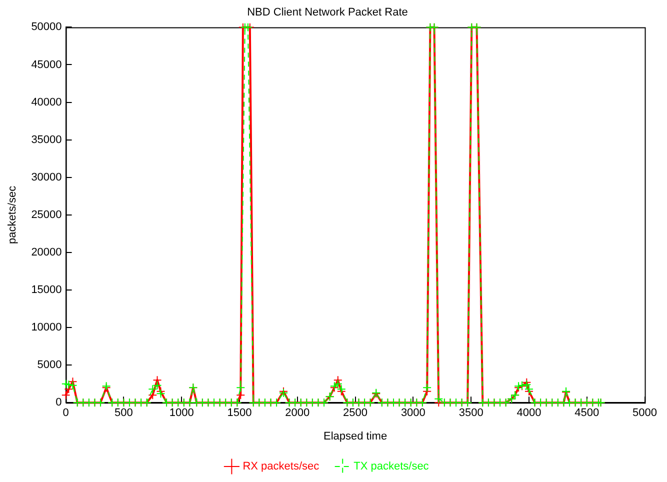 Image resolution: width=667 pixels, height=482 pixels. I want to click on legend-label: RX packets/sec, so click(281, 466).